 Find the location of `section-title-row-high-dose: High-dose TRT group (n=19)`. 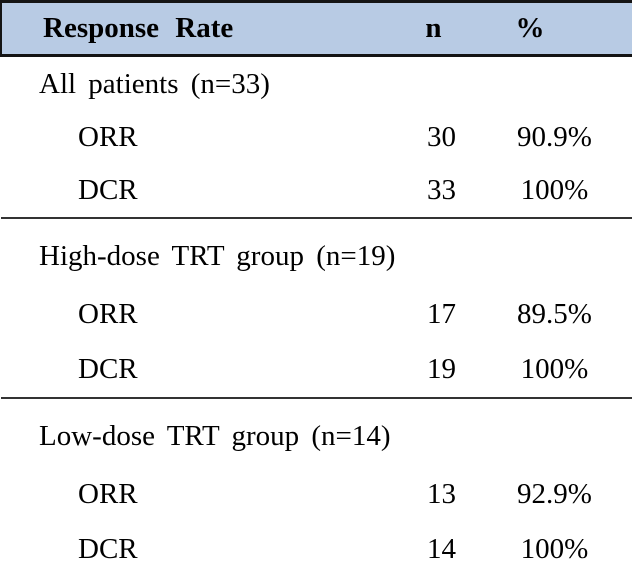

section-title-row-high-dose: High-dose TRT group (n=19) is located at coordinates (316, 252).